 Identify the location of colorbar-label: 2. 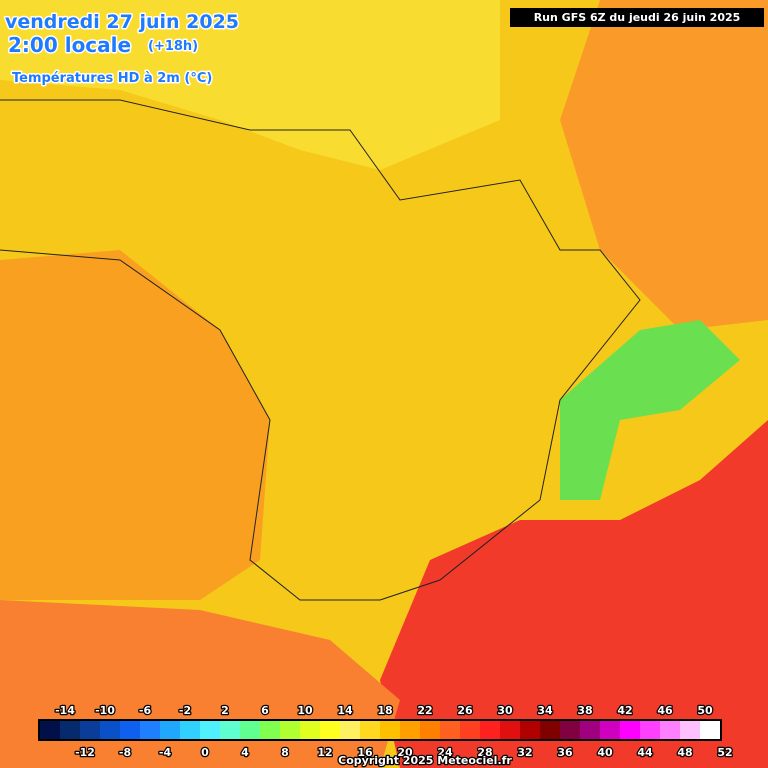
(225, 710).